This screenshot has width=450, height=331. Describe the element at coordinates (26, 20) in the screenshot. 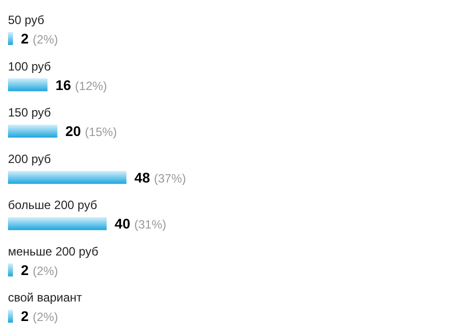

I see `y-tick-label: 50 руб` at that location.